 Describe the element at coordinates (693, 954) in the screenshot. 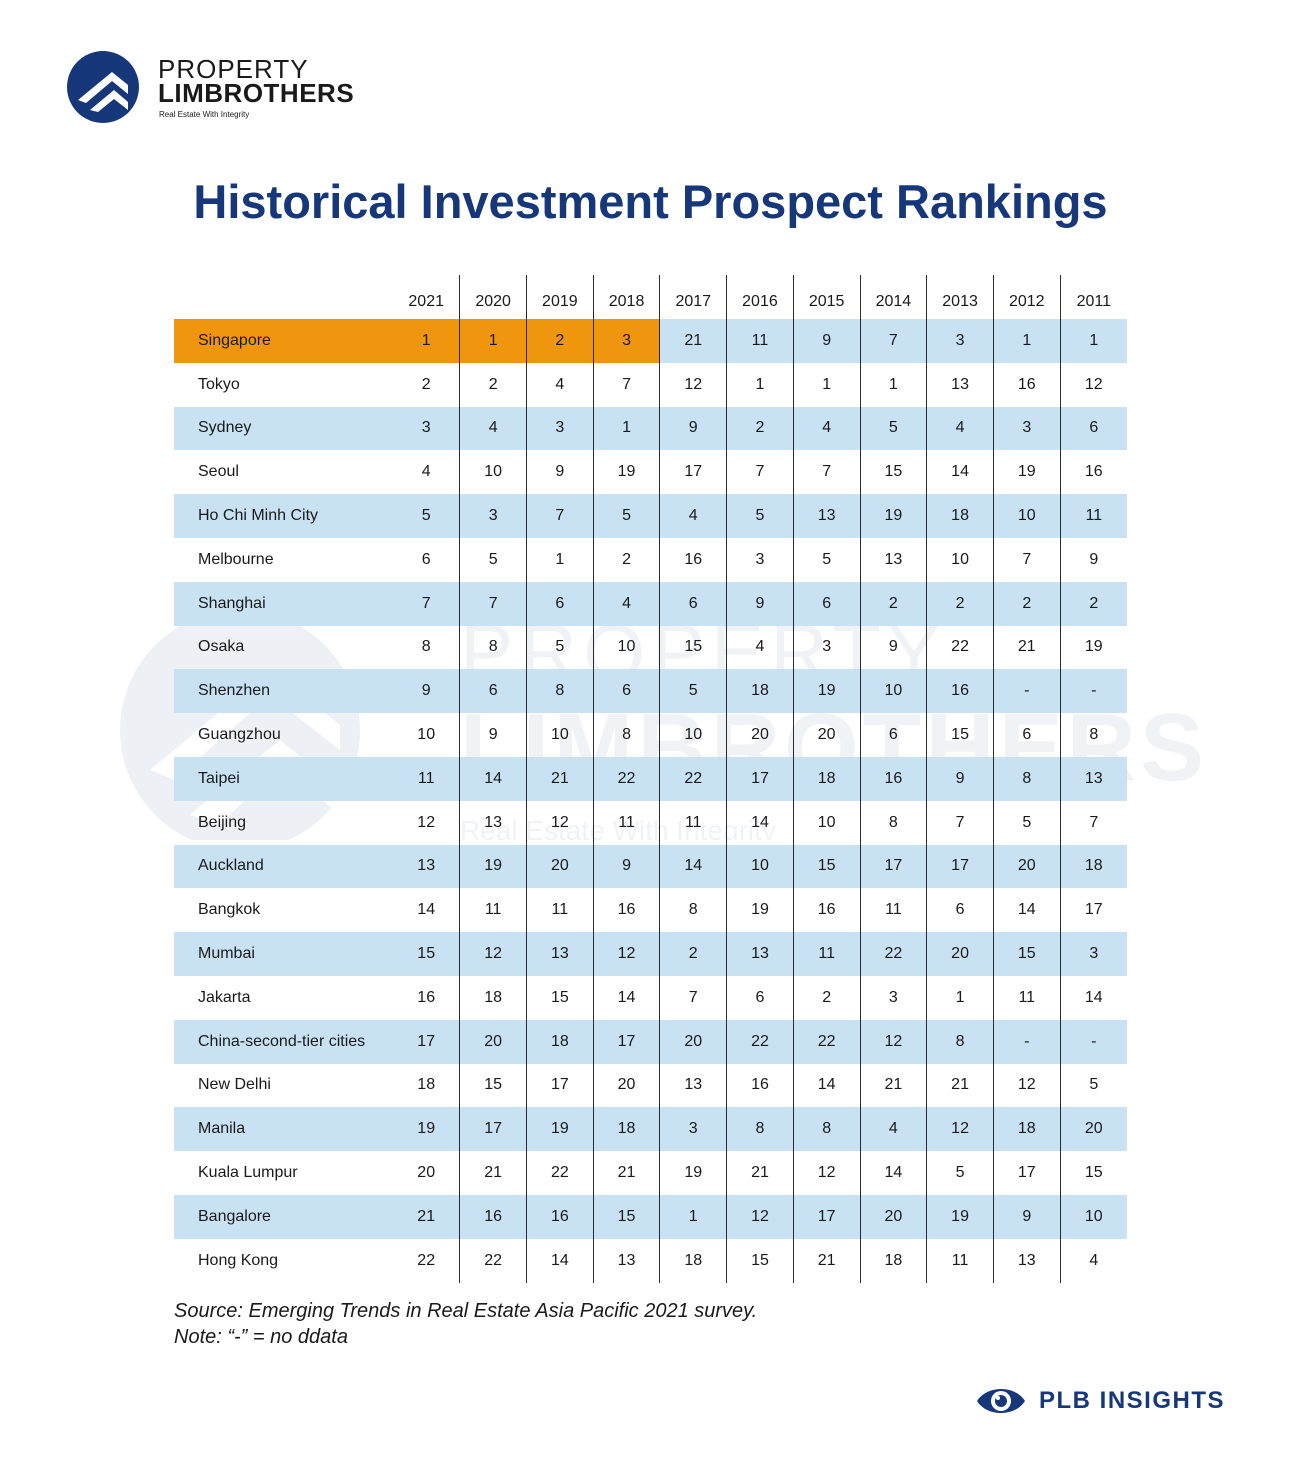

I see `rank-cell: 2` at that location.